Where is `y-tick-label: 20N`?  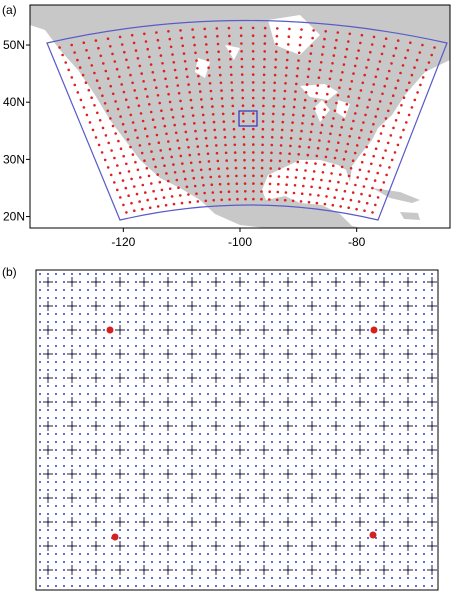
y-tick-label: 20N is located at coordinates (14, 217).